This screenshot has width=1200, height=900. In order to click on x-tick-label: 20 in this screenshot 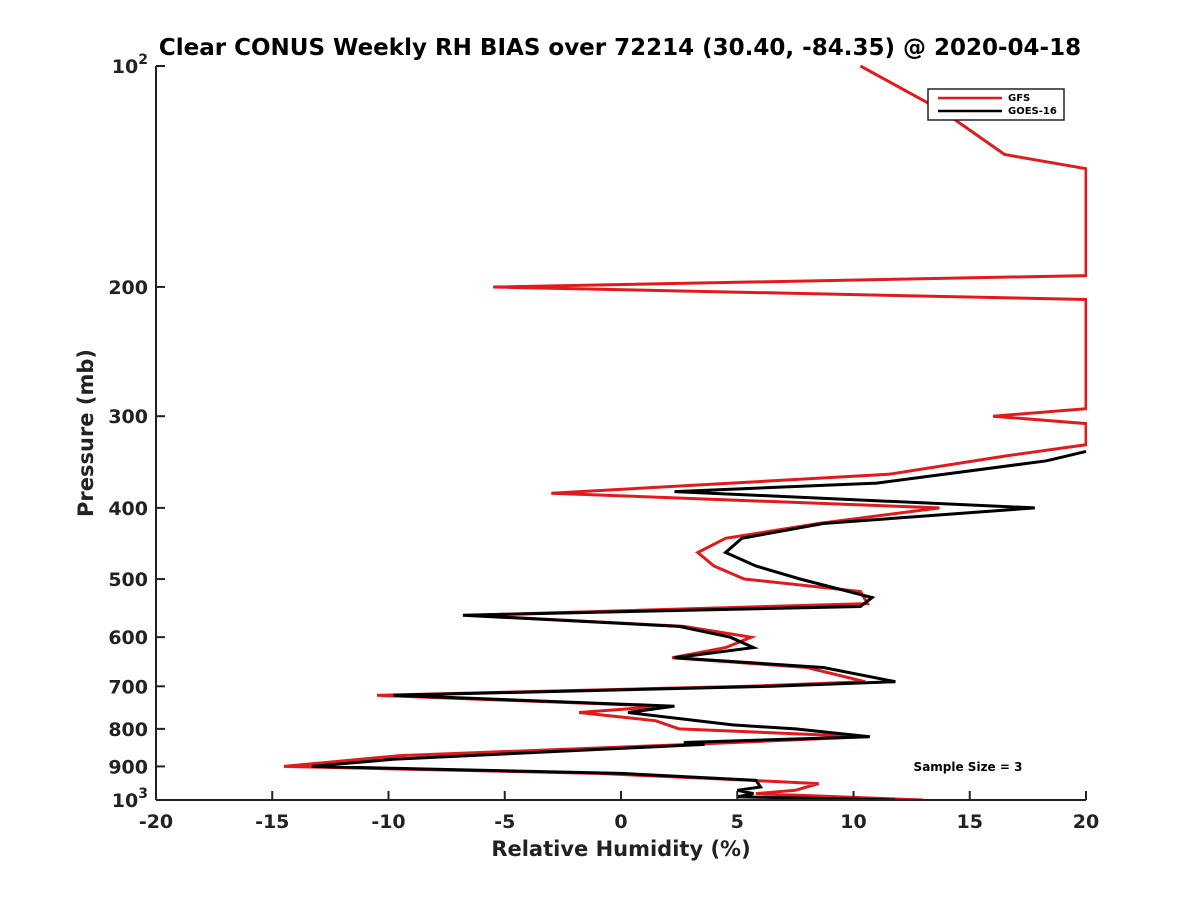, I will do `click(1086, 822)`.